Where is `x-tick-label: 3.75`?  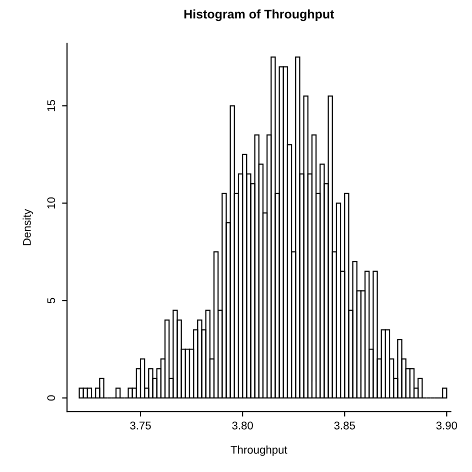
x-tick-label: 3.75 is located at coordinates (140, 426).